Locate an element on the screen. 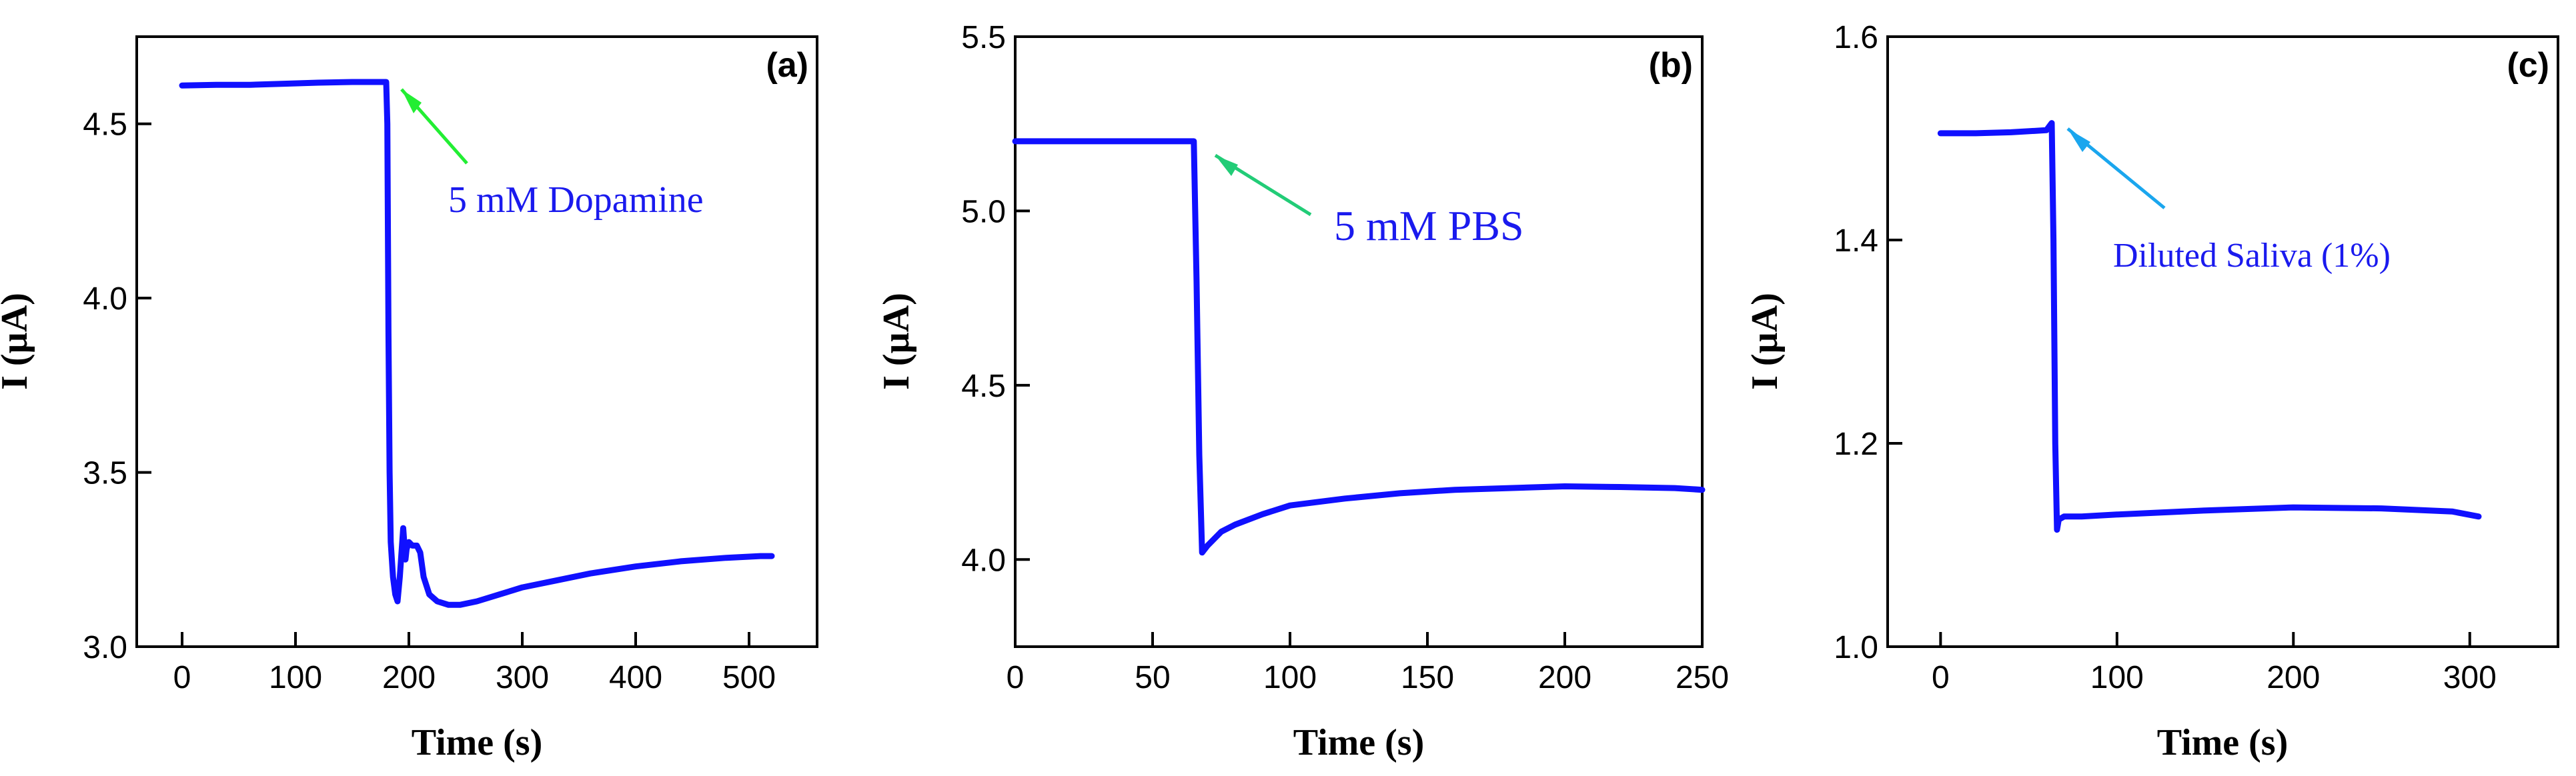 This screenshot has width=2576, height=776. y-tick-label: 5.5 is located at coordinates (983, 37).